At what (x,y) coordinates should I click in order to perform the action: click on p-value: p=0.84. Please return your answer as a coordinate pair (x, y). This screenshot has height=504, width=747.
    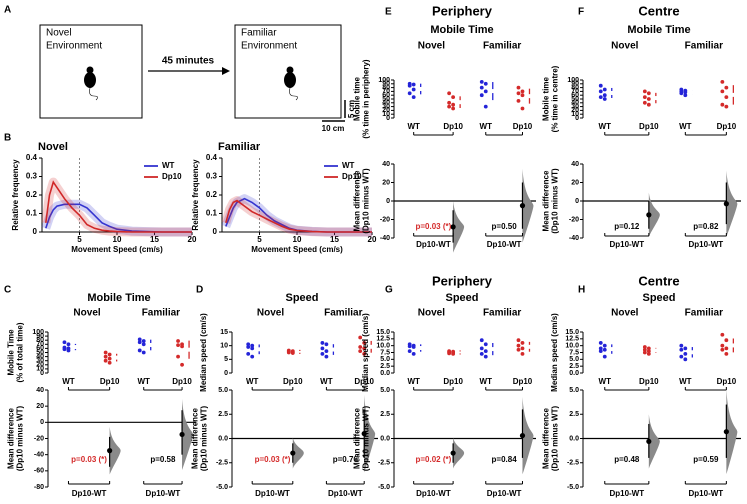
    Looking at the image, I should click on (505, 459).